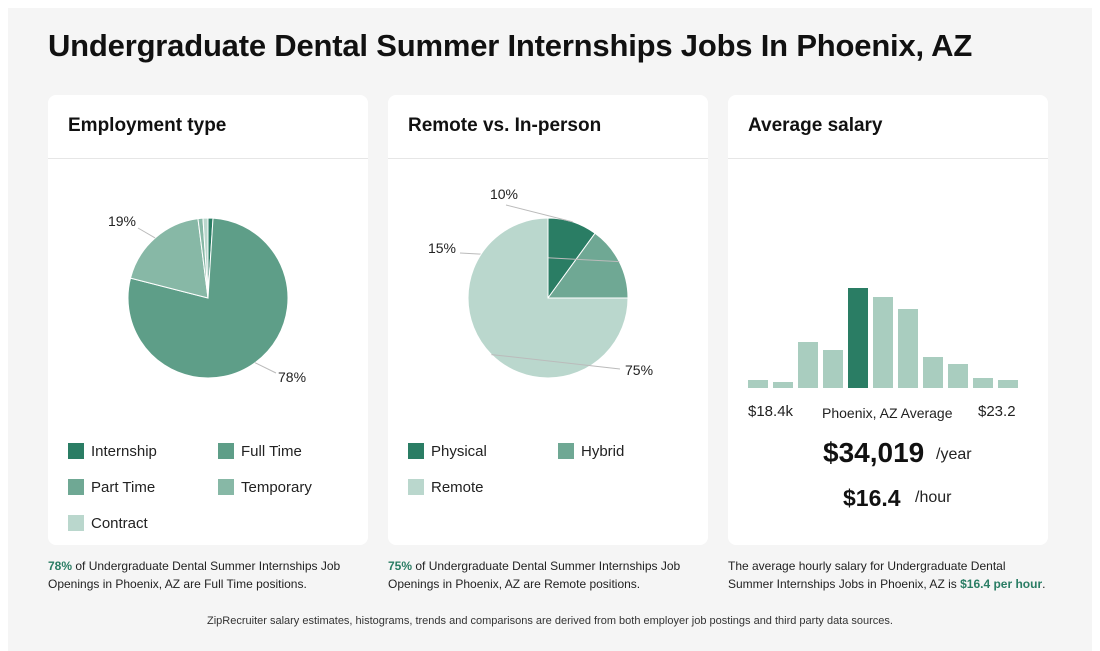 Image resolution: width=1100 pixels, height=651 pixels. Describe the element at coordinates (416, 451) in the screenshot. I see `legend-swatch-physical` at that location.